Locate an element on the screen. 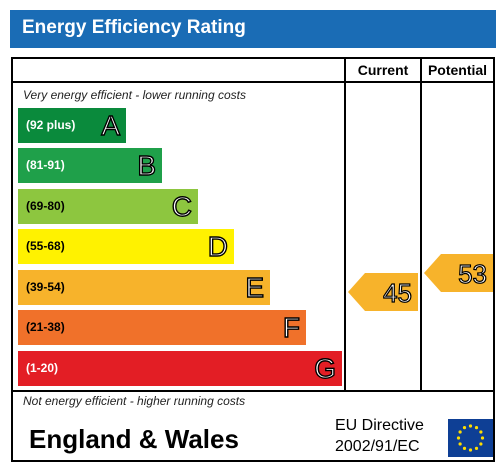 Image resolution: width=500 pixels, height=474 pixels. band-letter: G is located at coordinates (325, 368).